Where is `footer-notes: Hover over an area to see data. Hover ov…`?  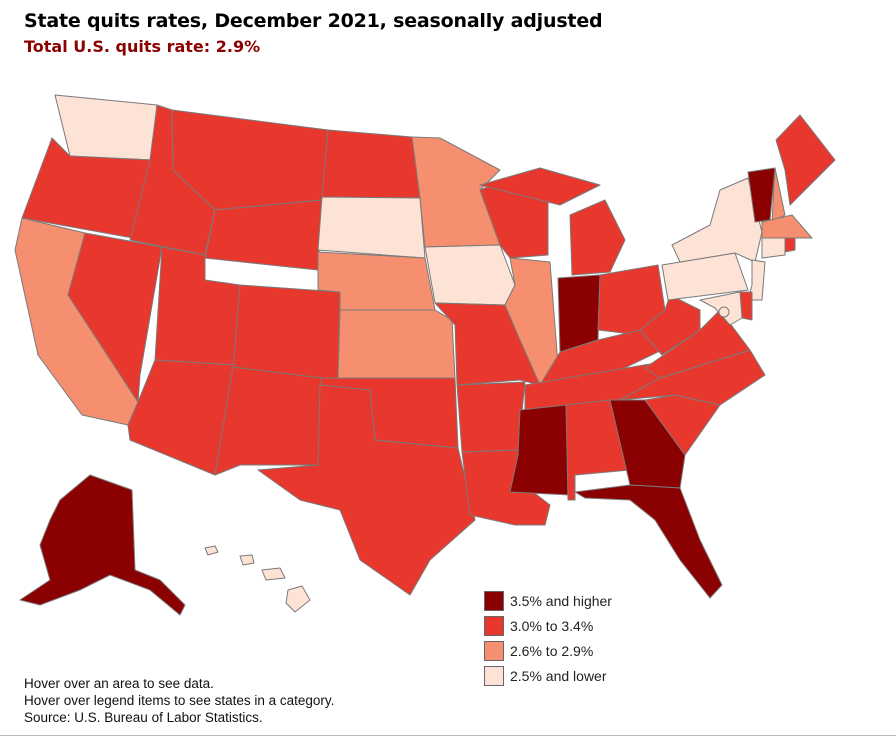
footer-notes: Hover over an area to see data. Hover ov… is located at coordinates (179, 700).